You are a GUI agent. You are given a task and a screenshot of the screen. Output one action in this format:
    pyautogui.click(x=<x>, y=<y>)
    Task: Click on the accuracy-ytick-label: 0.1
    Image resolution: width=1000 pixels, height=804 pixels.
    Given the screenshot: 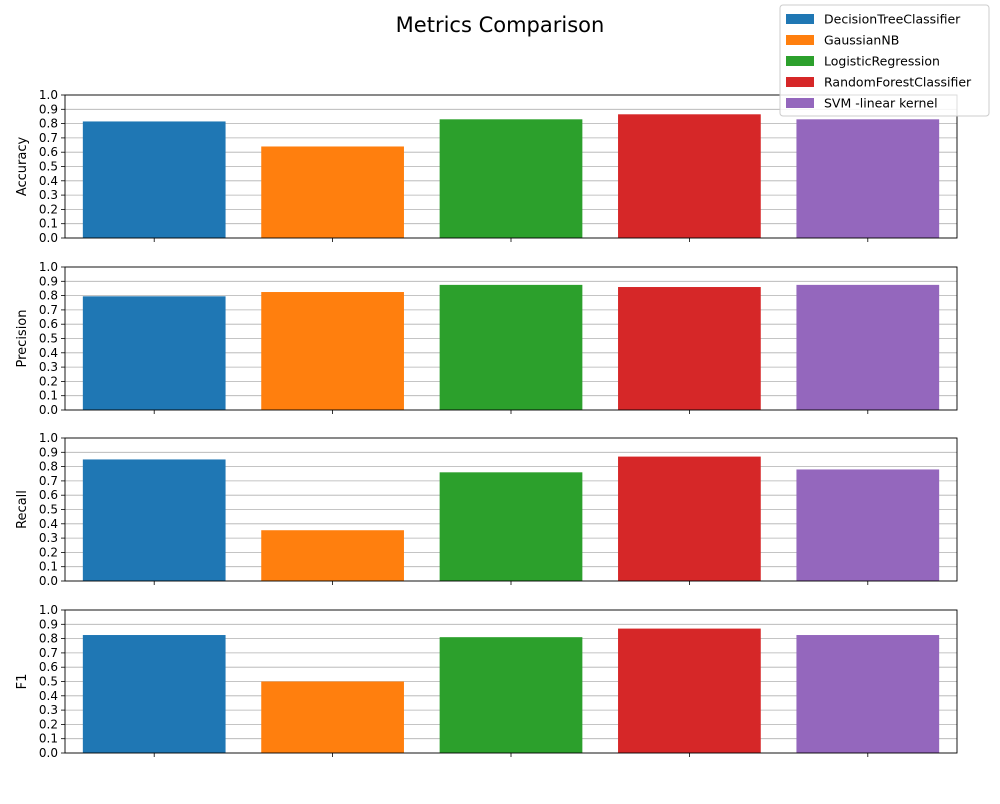 What is the action you would take?
    pyautogui.click(x=48, y=224)
    